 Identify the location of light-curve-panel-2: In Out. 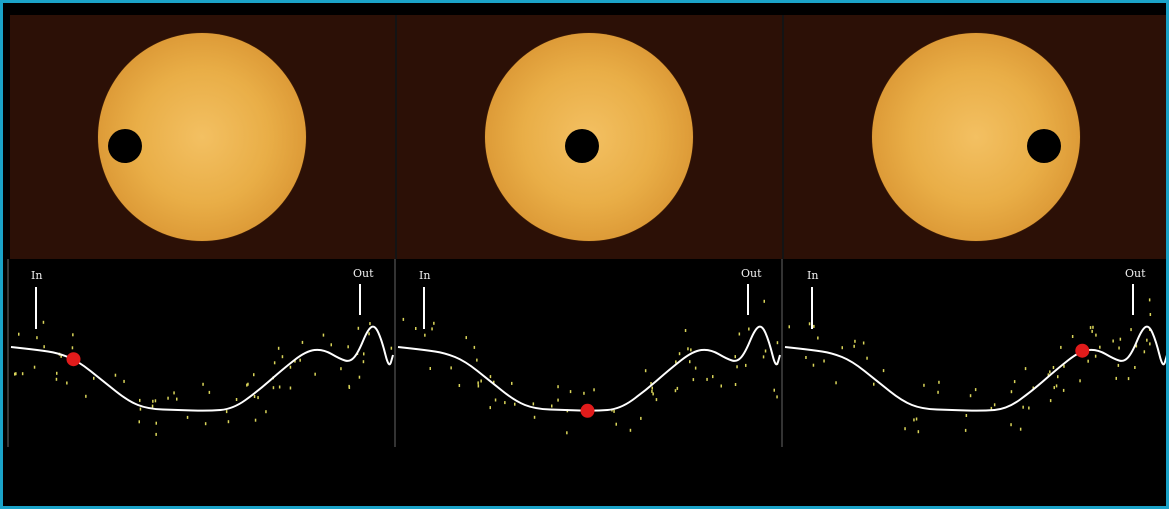
(578, 353).